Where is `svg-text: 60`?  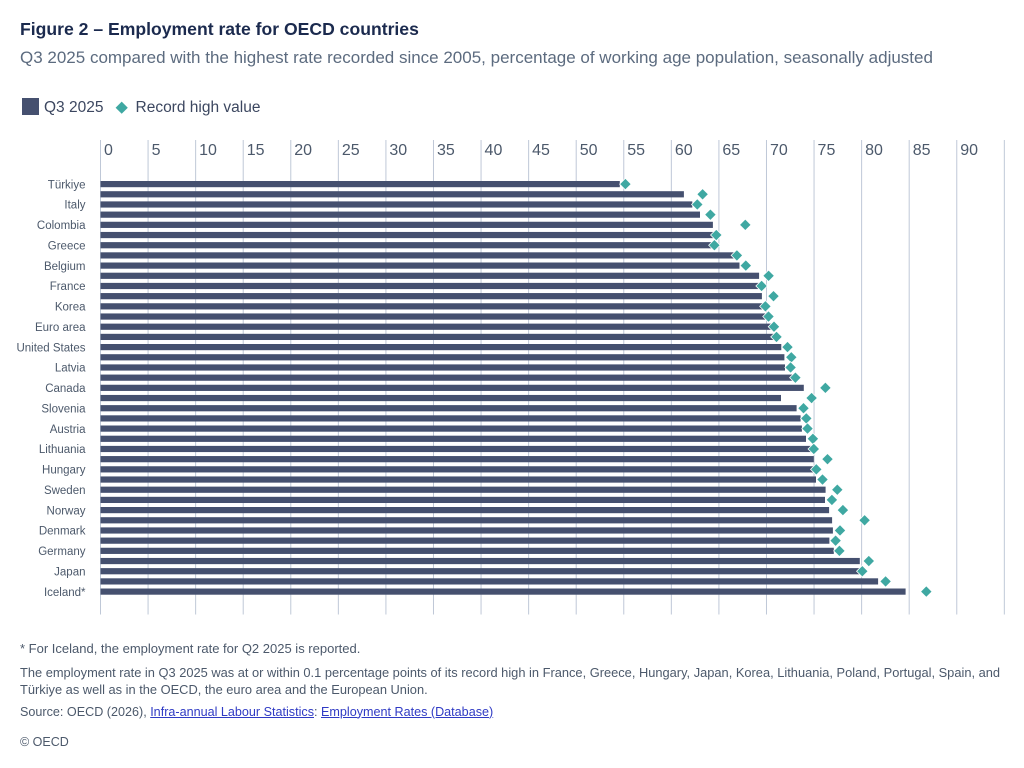
svg-text: 60 is located at coordinates (684, 150).